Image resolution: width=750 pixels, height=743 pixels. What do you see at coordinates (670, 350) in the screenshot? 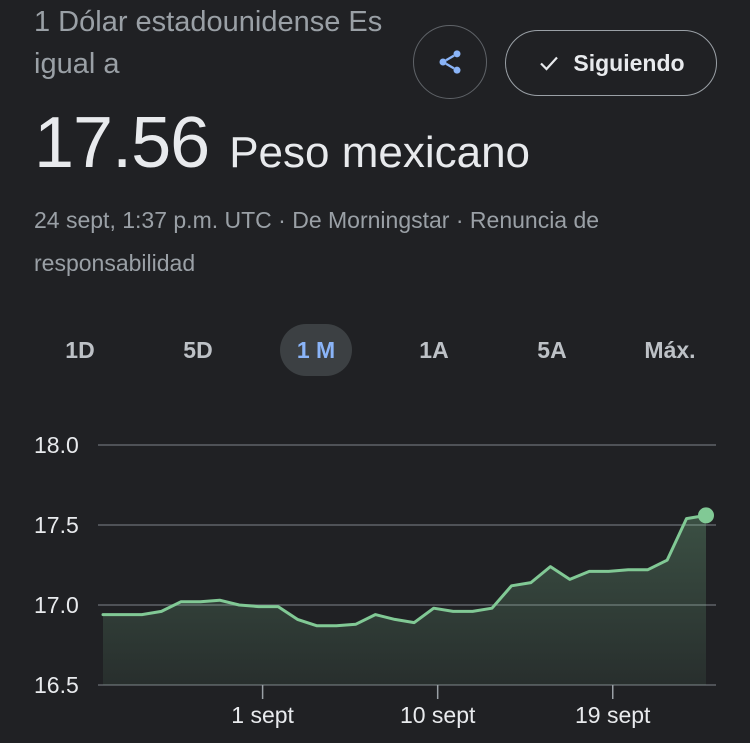
I see `range-tab-max: Máx.` at bounding box center [670, 350].